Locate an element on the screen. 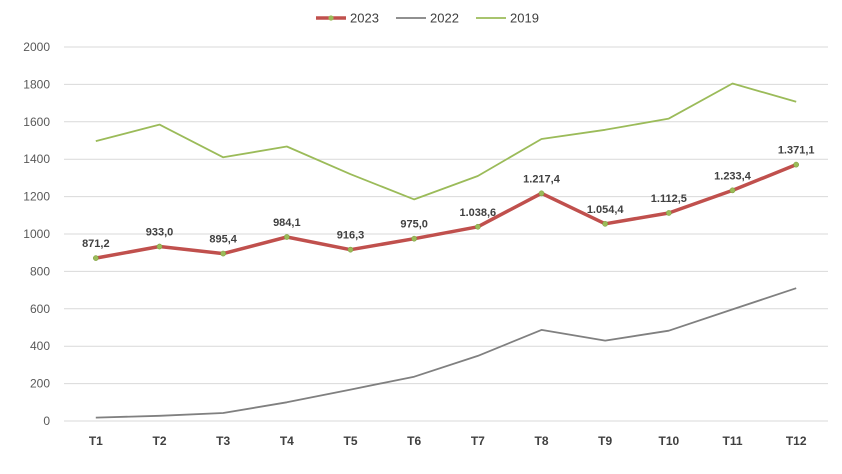 This screenshot has height=474, width=842. x-tick-label: T3 is located at coordinates (223, 441).